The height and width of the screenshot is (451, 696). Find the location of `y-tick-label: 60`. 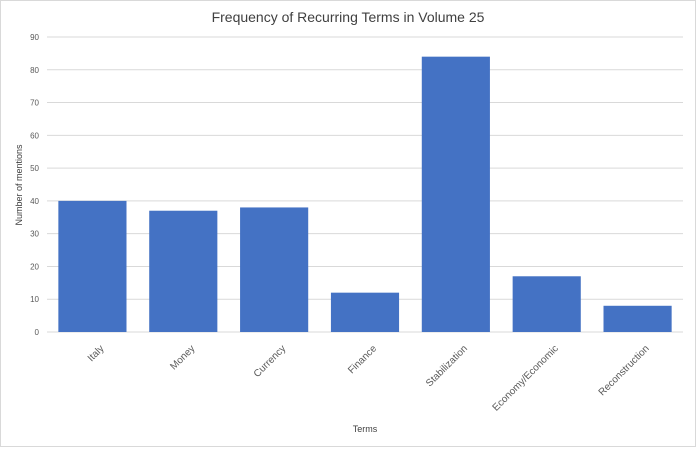

y-tick-label: 60 is located at coordinates (34, 135).